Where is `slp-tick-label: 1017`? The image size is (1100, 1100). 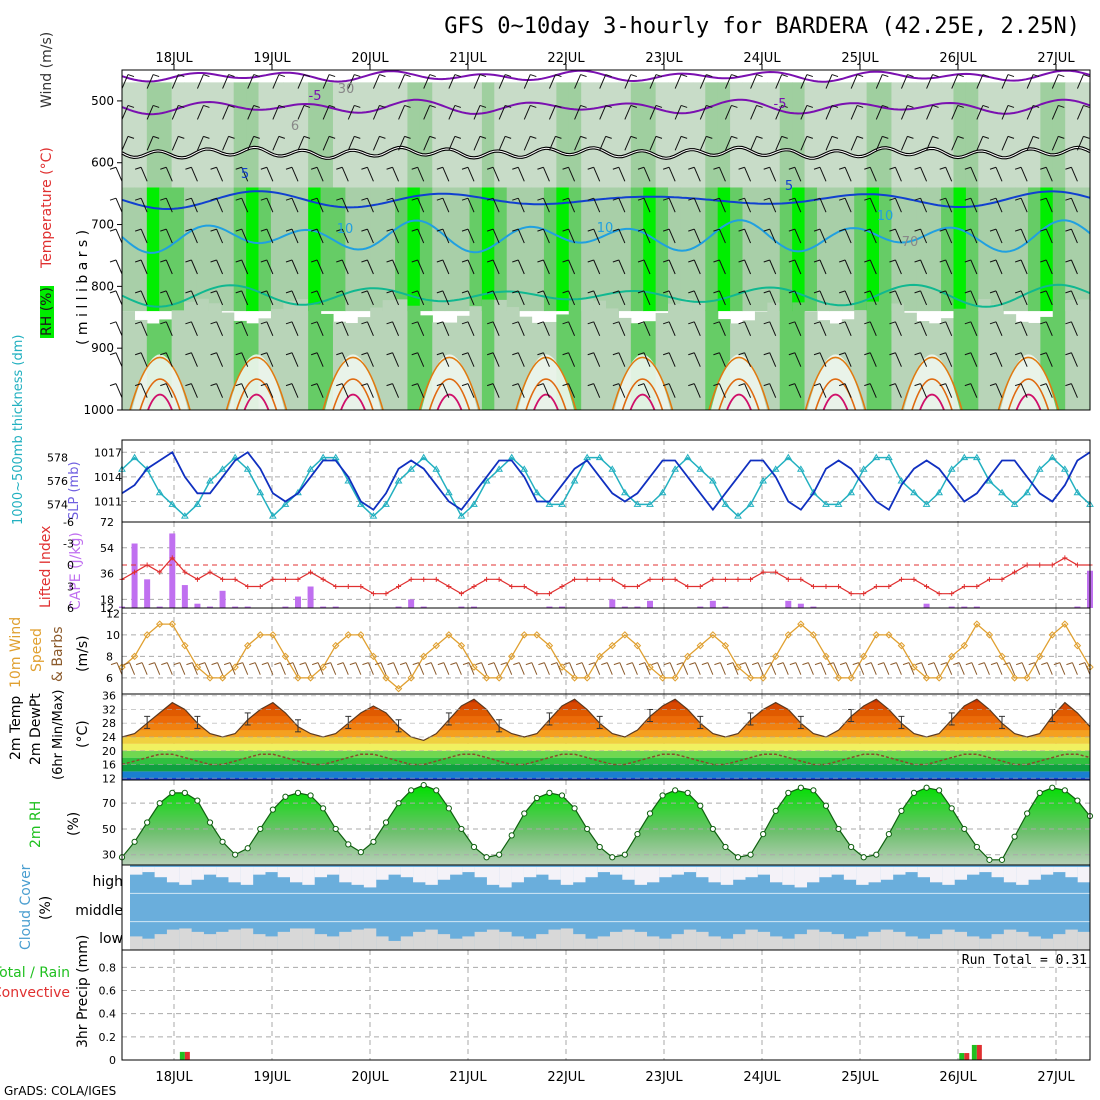
slp-tick-label: 1017 is located at coordinates (108, 452).